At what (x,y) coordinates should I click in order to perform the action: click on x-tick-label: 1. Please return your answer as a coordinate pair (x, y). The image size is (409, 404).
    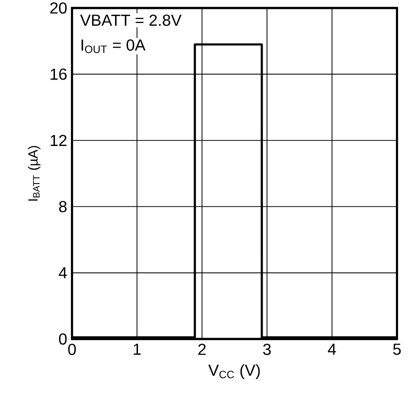
    Looking at the image, I should click on (137, 349).